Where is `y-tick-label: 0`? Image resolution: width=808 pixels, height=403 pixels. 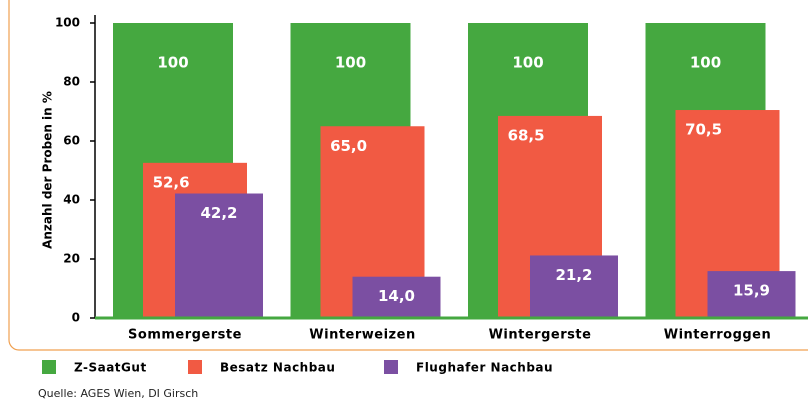 y-tick-label: 0 is located at coordinates (76, 318).